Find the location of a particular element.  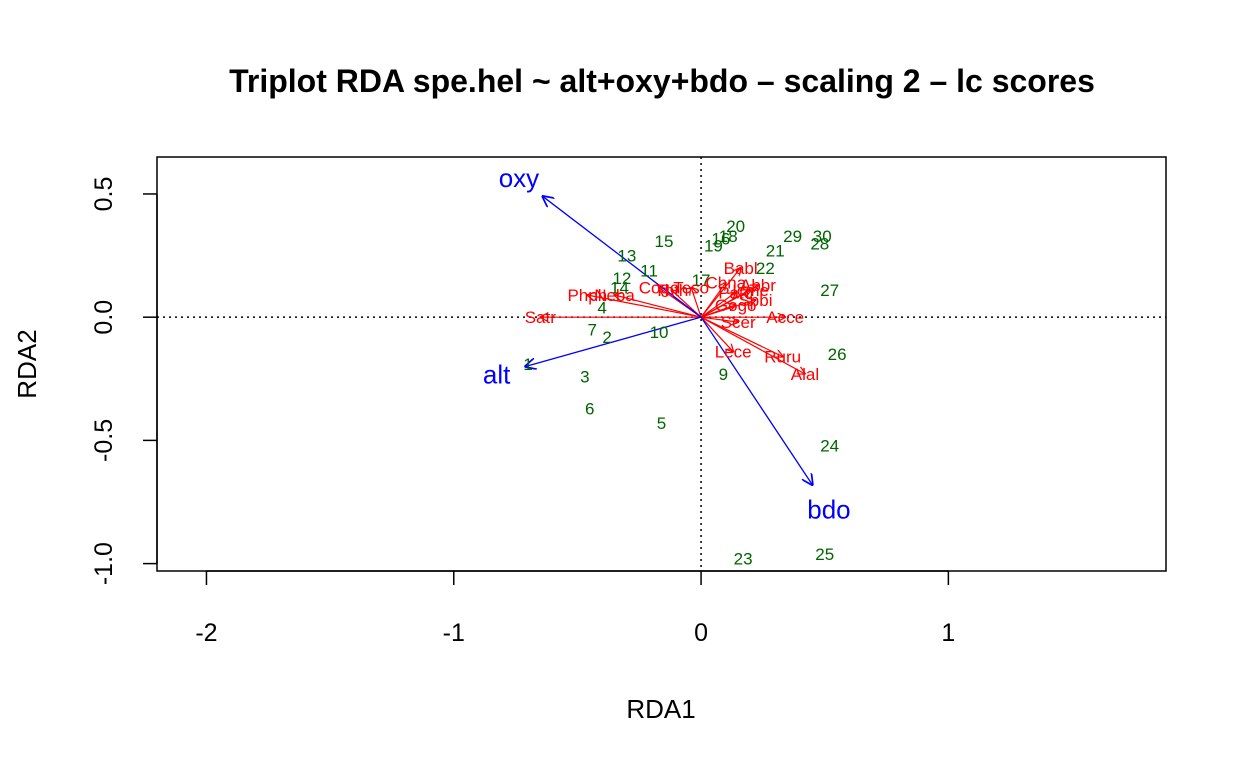

species-label-spbi: Spbi is located at coordinates (755, 300).